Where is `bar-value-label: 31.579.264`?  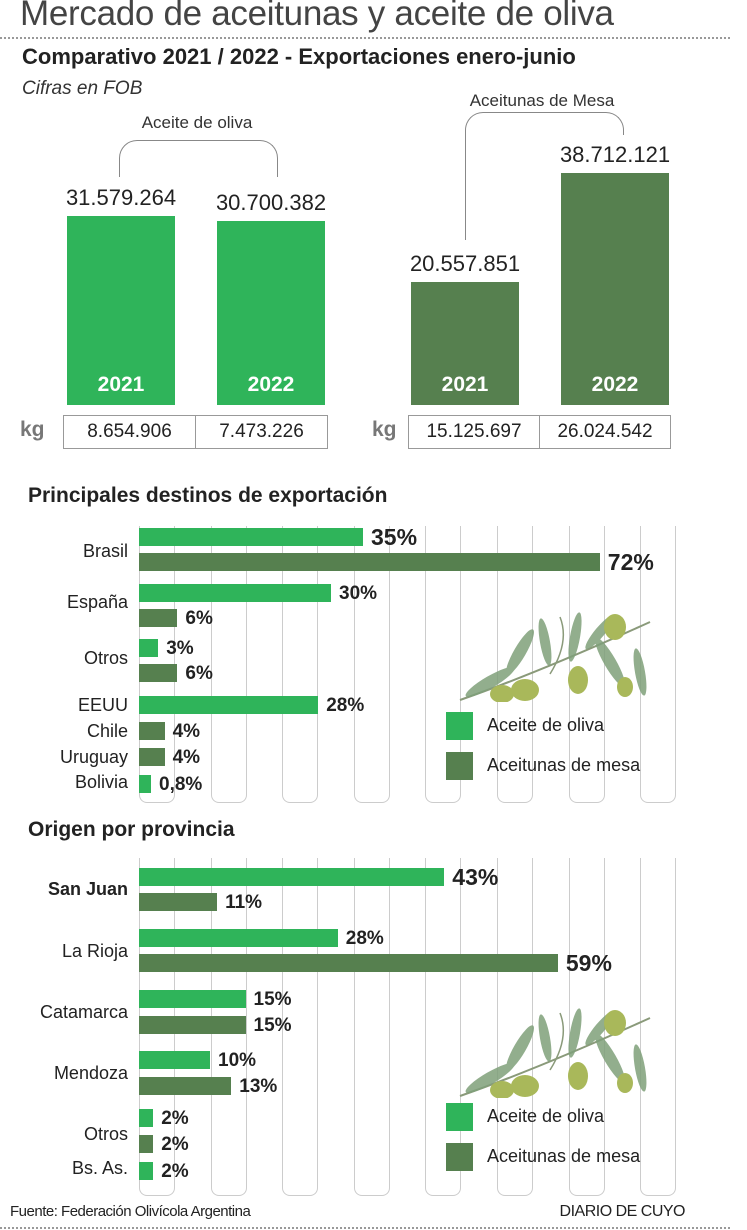
bar-value-label: 31.579.264 is located at coordinates (121, 197).